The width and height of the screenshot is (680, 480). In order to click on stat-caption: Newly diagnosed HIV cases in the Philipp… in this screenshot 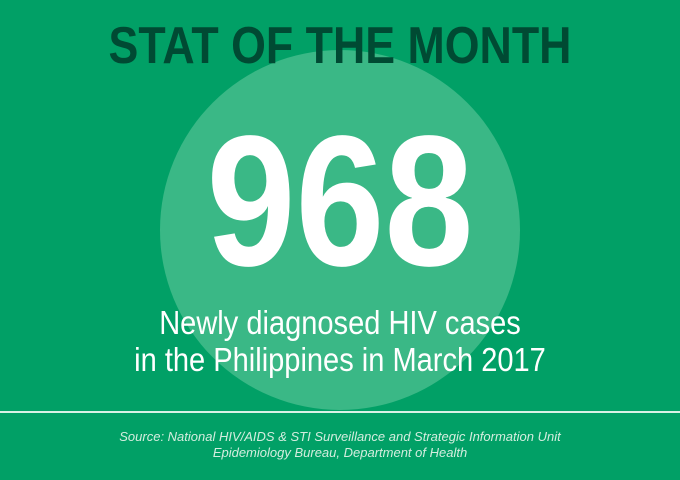, I will do `click(340, 341)`.